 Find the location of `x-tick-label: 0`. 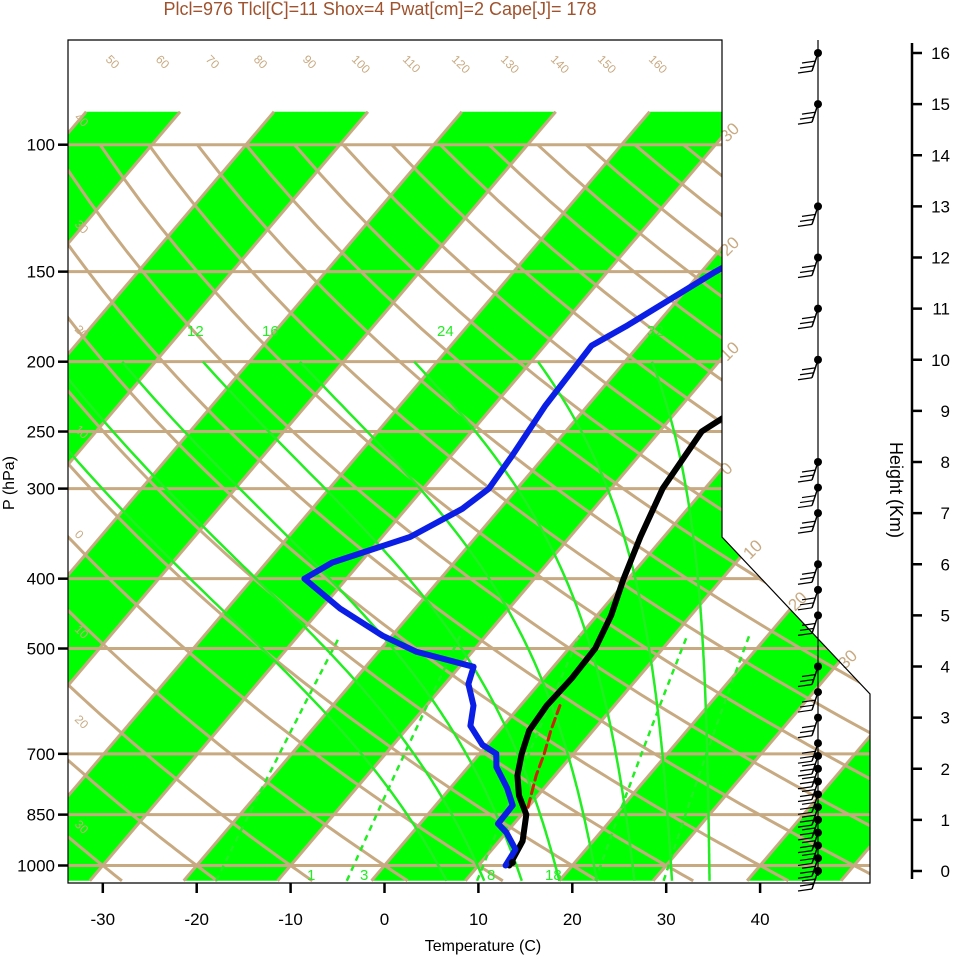

x-tick-label: 0 is located at coordinates (384, 919).